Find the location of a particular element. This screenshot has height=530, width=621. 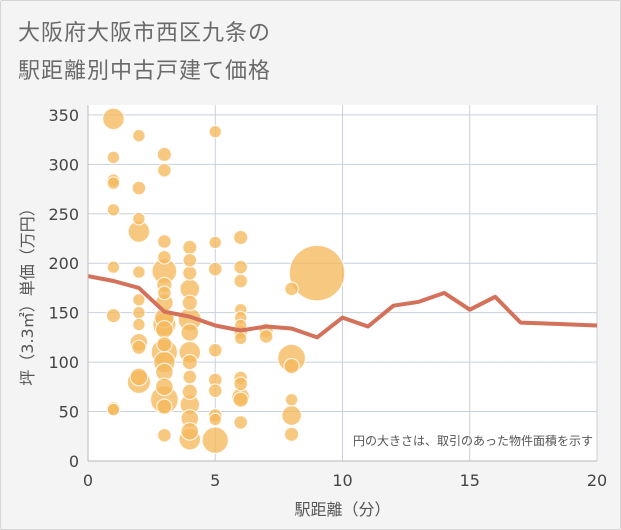

chart-title-line-2: 駅距離別中古戸建て価格 is located at coordinates (145, 71).